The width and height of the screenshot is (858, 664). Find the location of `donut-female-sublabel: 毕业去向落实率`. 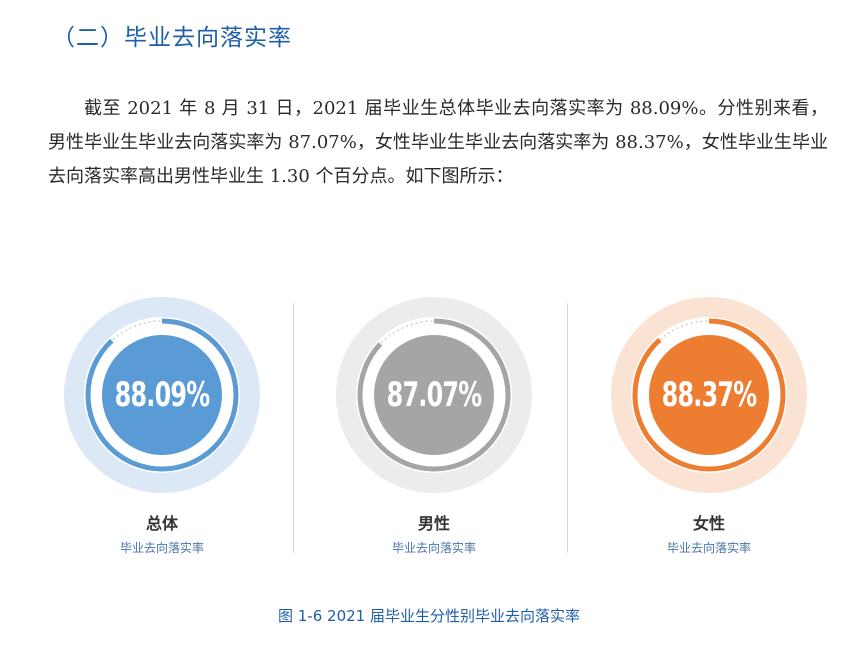

donut-female-sublabel: 毕业去向落实率 is located at coordinates (708, 548).